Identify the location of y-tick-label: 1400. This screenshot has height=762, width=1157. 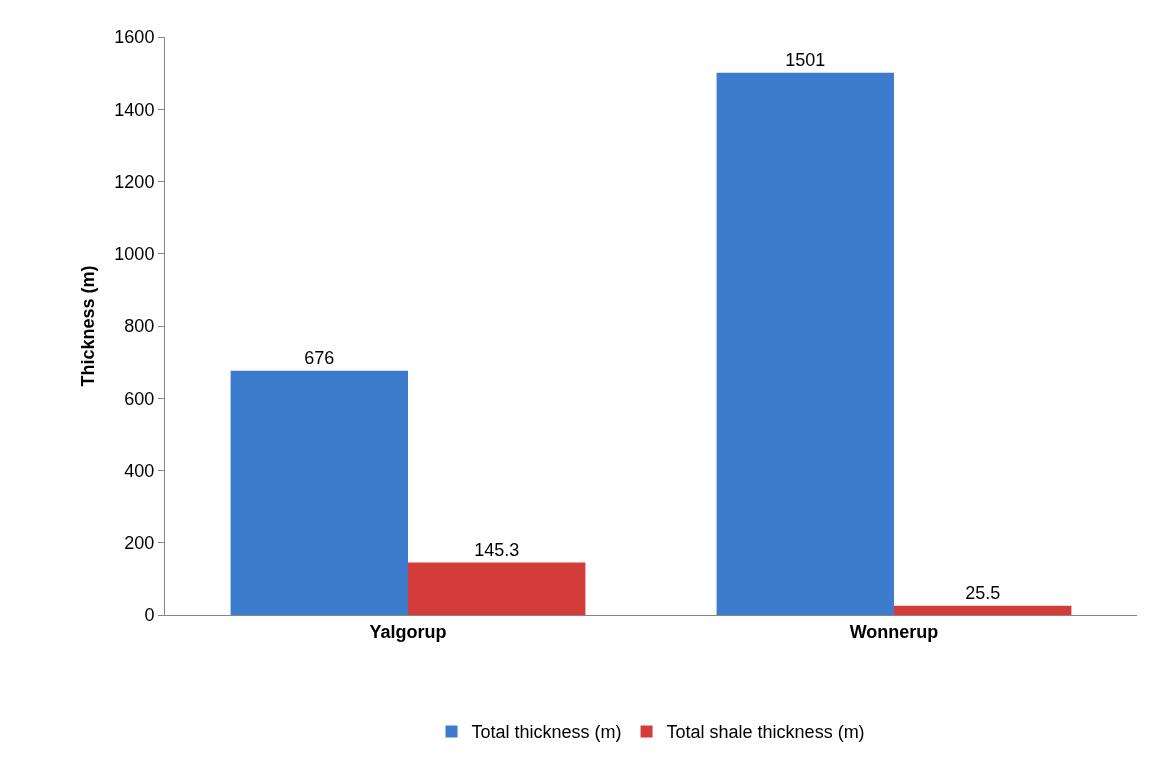
(134, 109).